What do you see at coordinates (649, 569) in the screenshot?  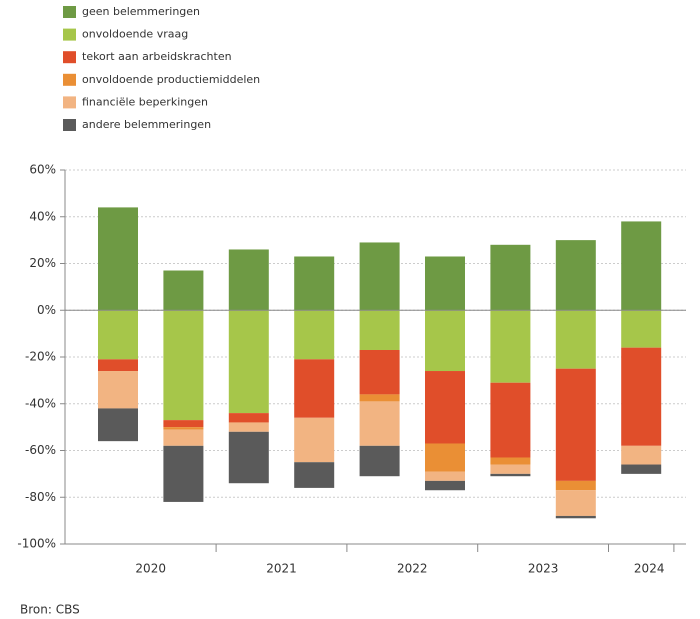 I see `x-group-label: 2024` at bounding box center [649, 569].